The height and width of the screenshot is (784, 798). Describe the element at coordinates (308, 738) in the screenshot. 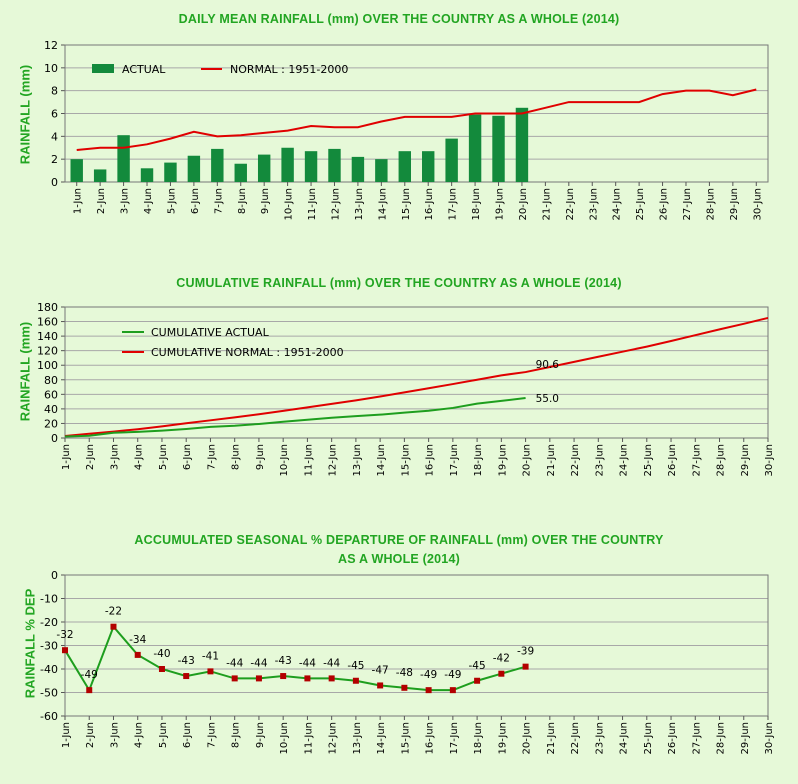

I see `chart3-xtick-label: 11-Jun` at that location.